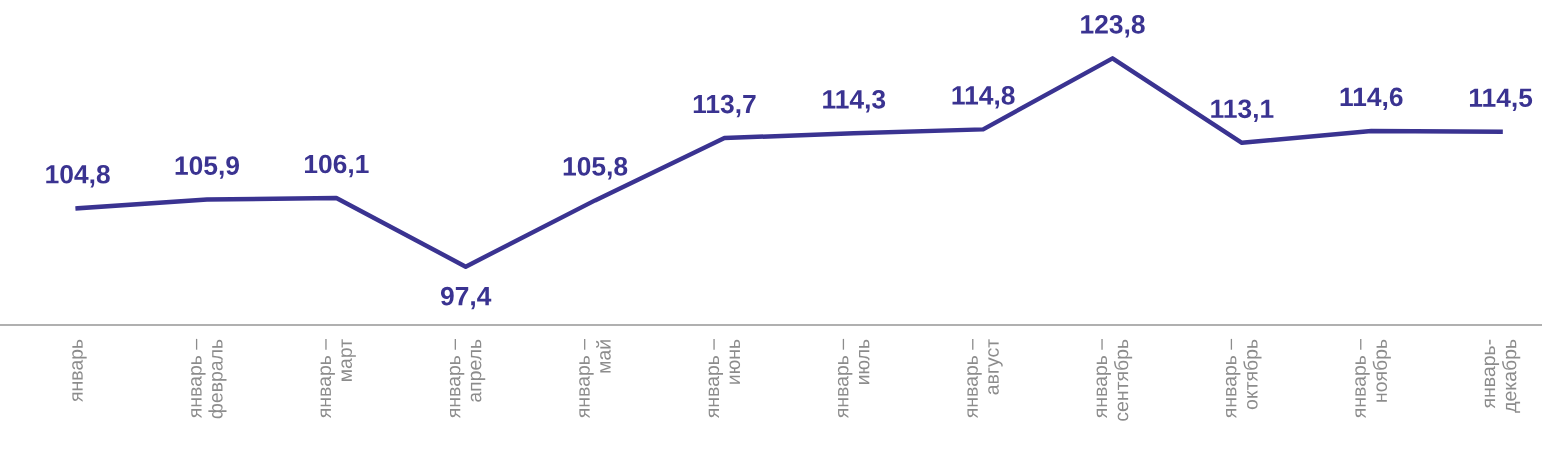 This screenshot has width=1542, height=451. What do you see at coordinates (1243, 378) in the screenshot?
I see `x-tick-label: январь – октябрь` at bounding box center [1243, 378].